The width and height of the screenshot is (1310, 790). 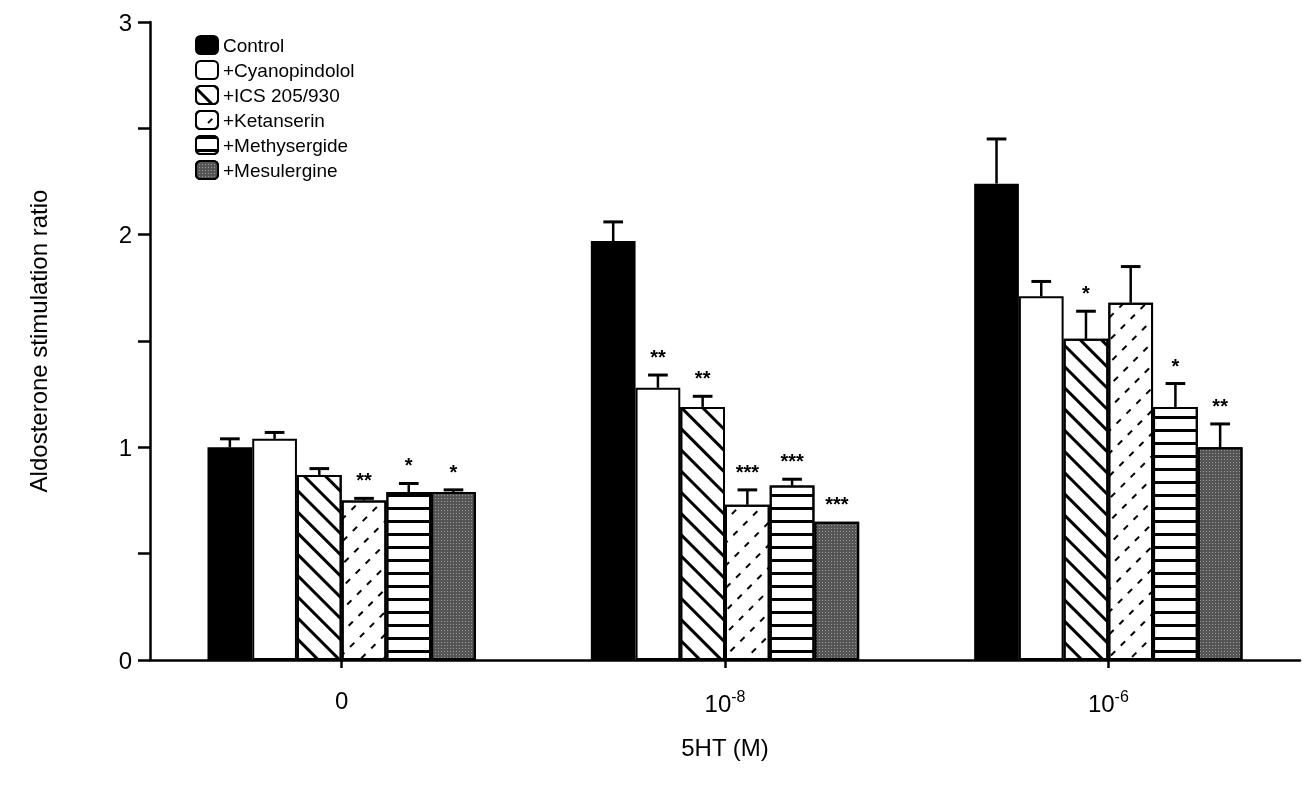 What do you see at coordinates (289, 70) in the screenshot?
I see `legend-label: +Cyanopindolol` at bounding box center [289, 70].